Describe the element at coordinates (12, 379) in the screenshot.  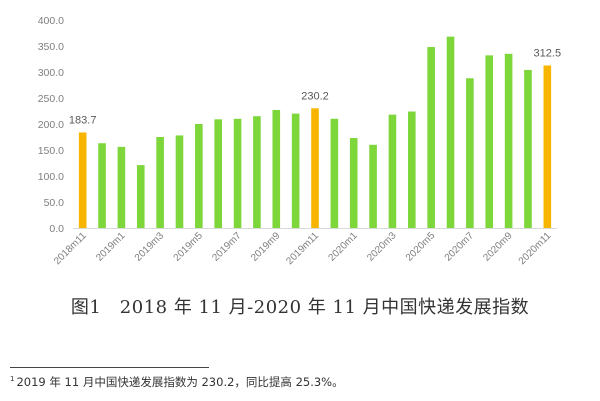
I see `footnote-marker: 1` at that location.